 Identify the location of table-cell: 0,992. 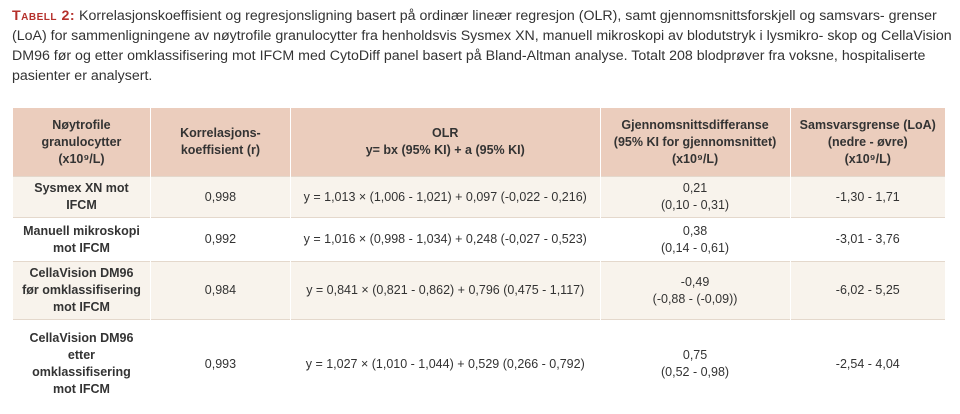
(220, 239).